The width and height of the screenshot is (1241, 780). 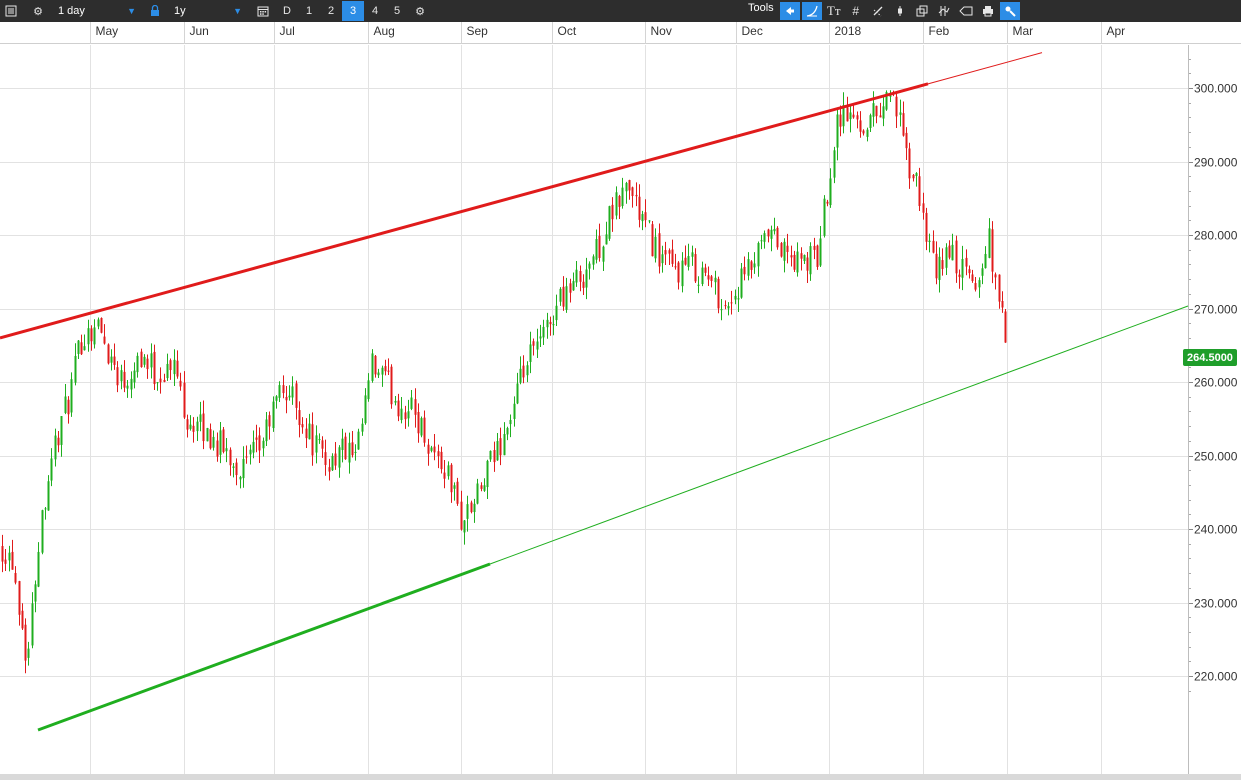 I want to click on gear-icon: ⚙, so click(x=38, y=11).